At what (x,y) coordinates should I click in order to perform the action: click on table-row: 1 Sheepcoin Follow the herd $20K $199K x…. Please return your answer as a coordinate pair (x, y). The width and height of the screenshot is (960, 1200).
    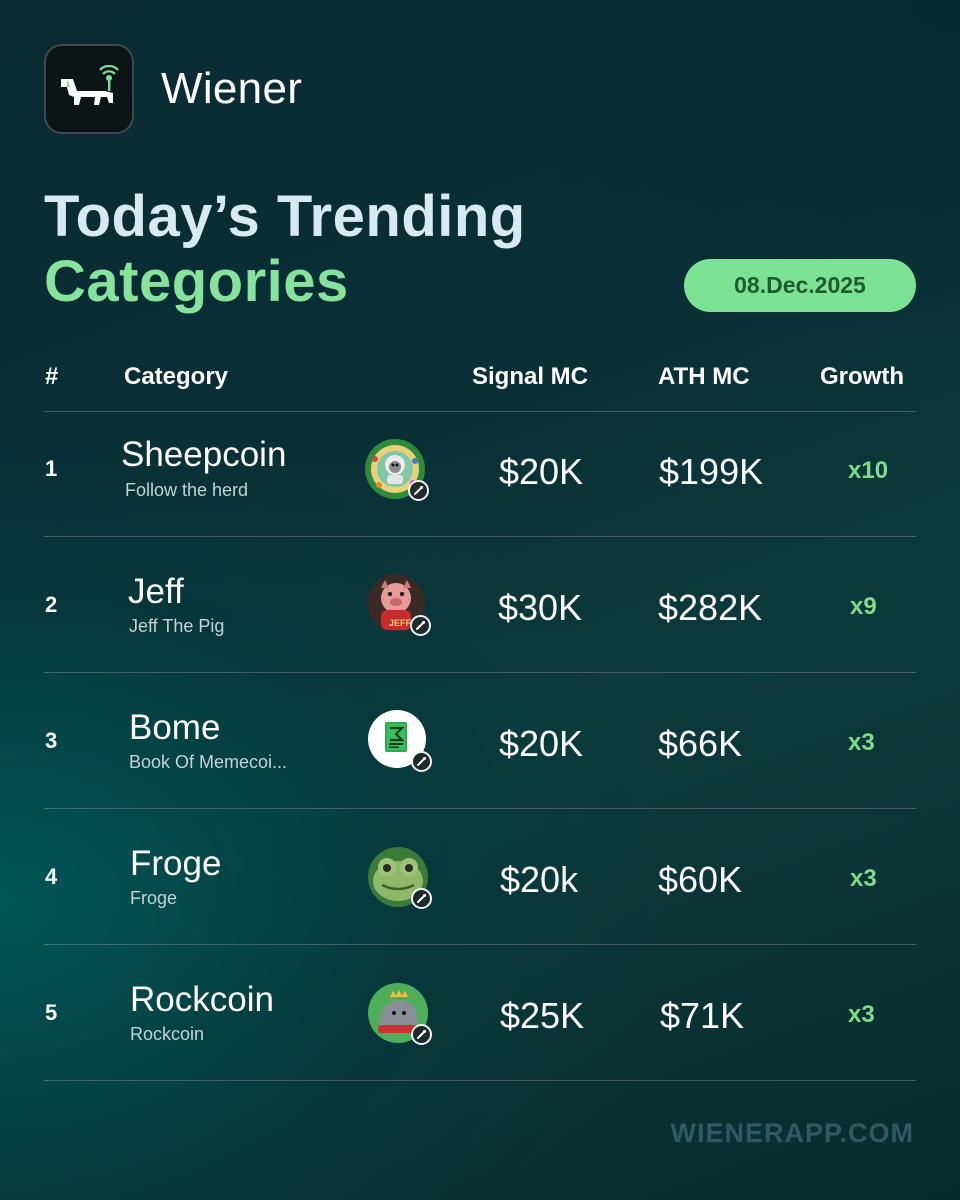
    Looking at the image, I should click on (480, 480).